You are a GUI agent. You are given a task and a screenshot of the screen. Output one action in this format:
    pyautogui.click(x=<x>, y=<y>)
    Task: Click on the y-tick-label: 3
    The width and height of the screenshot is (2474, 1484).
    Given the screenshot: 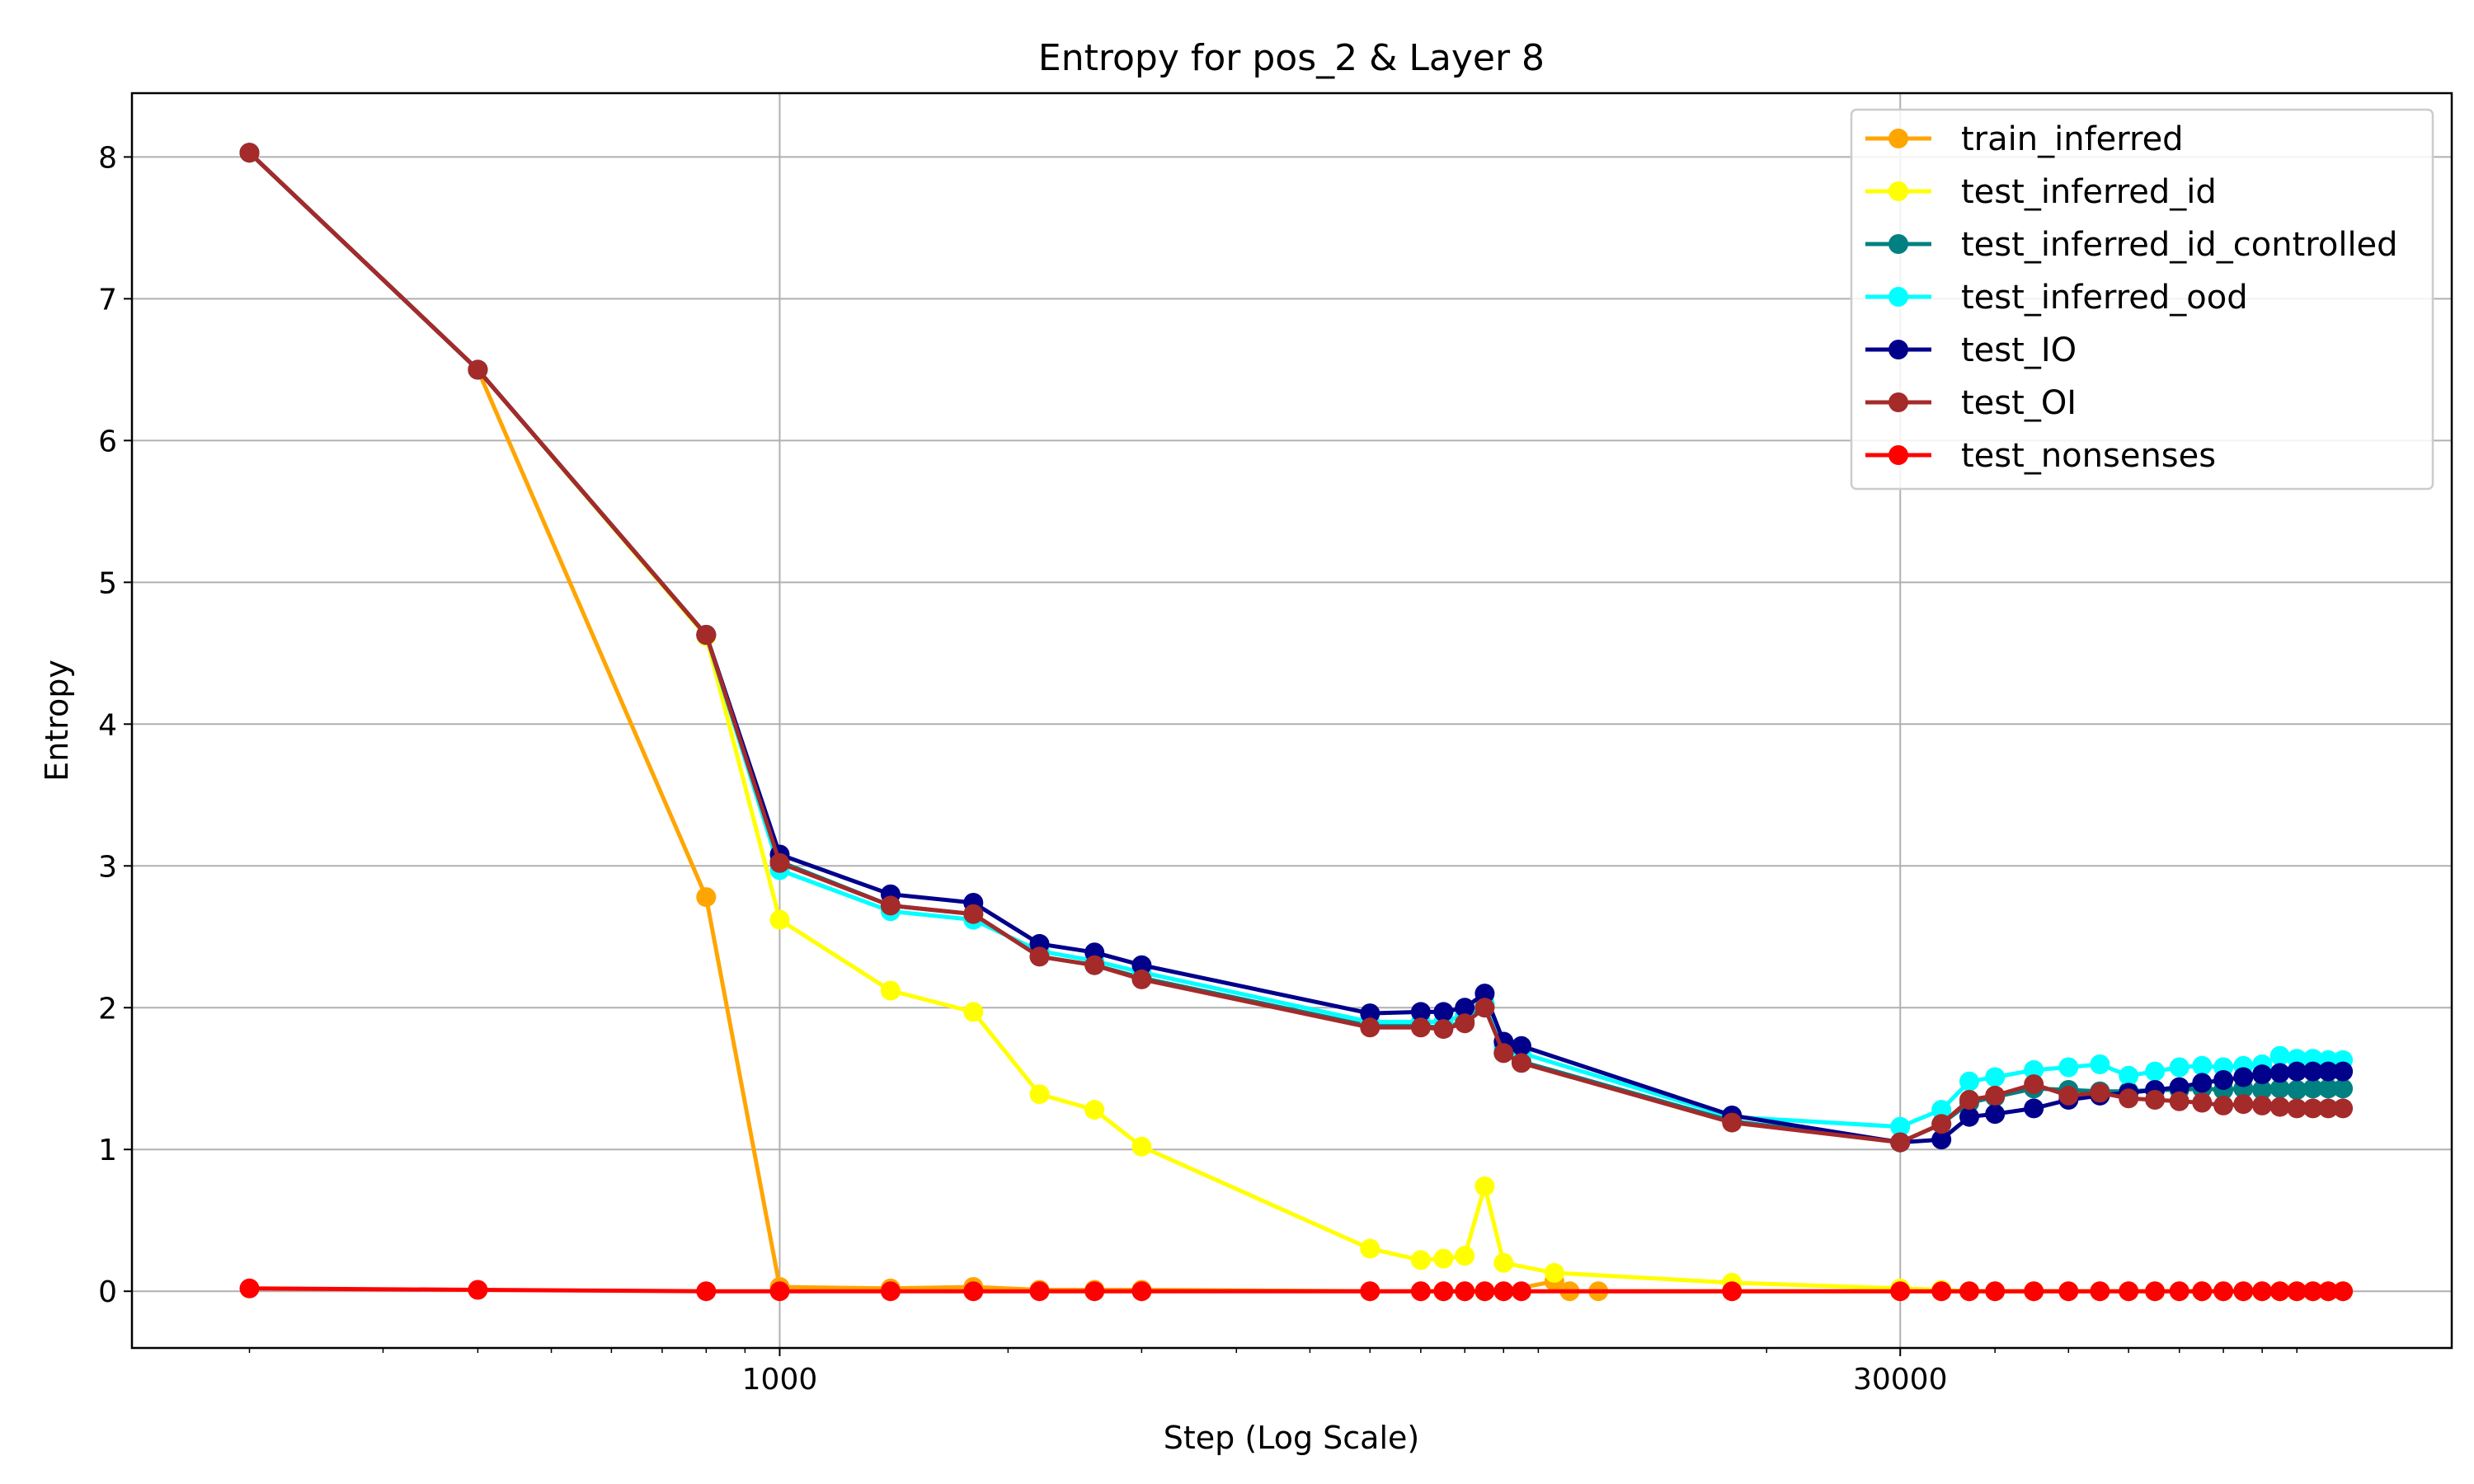 What is the action you would take?
    pyautogui.click(x=107, y=867)
    